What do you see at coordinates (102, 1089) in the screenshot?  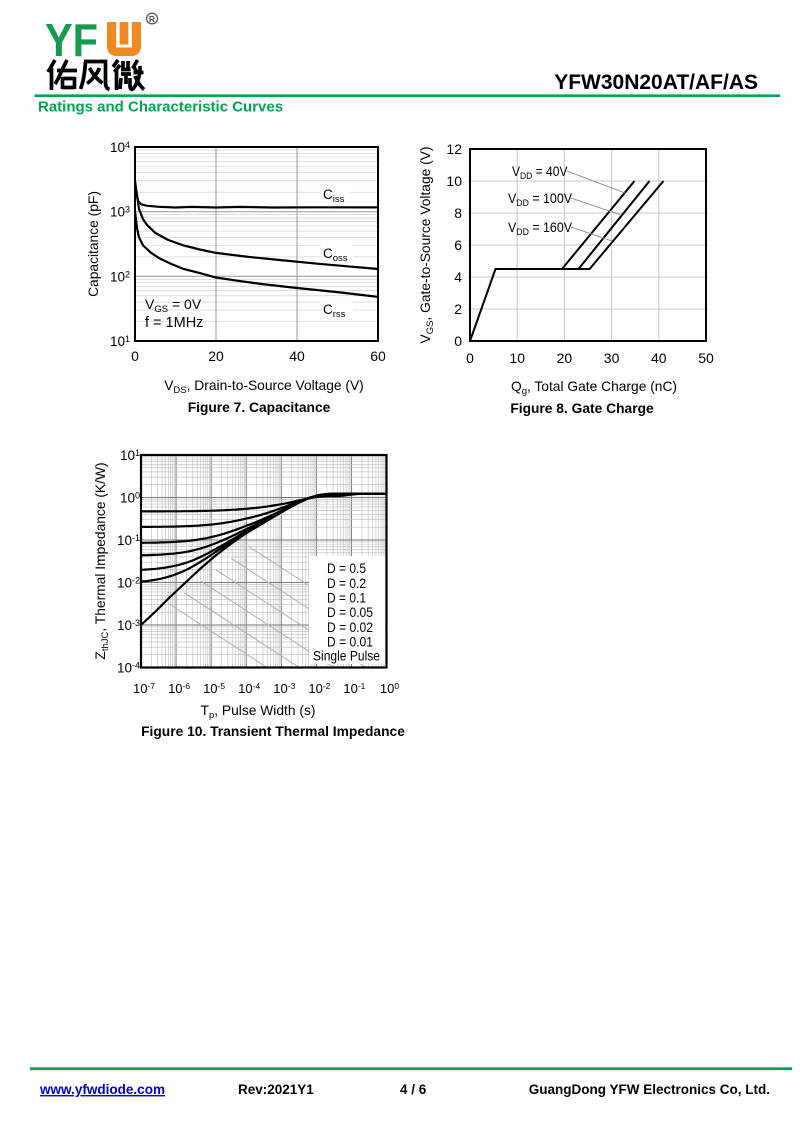 I see `svg-text: www.yfwdiode.com` at bounding box center [102, 1089].